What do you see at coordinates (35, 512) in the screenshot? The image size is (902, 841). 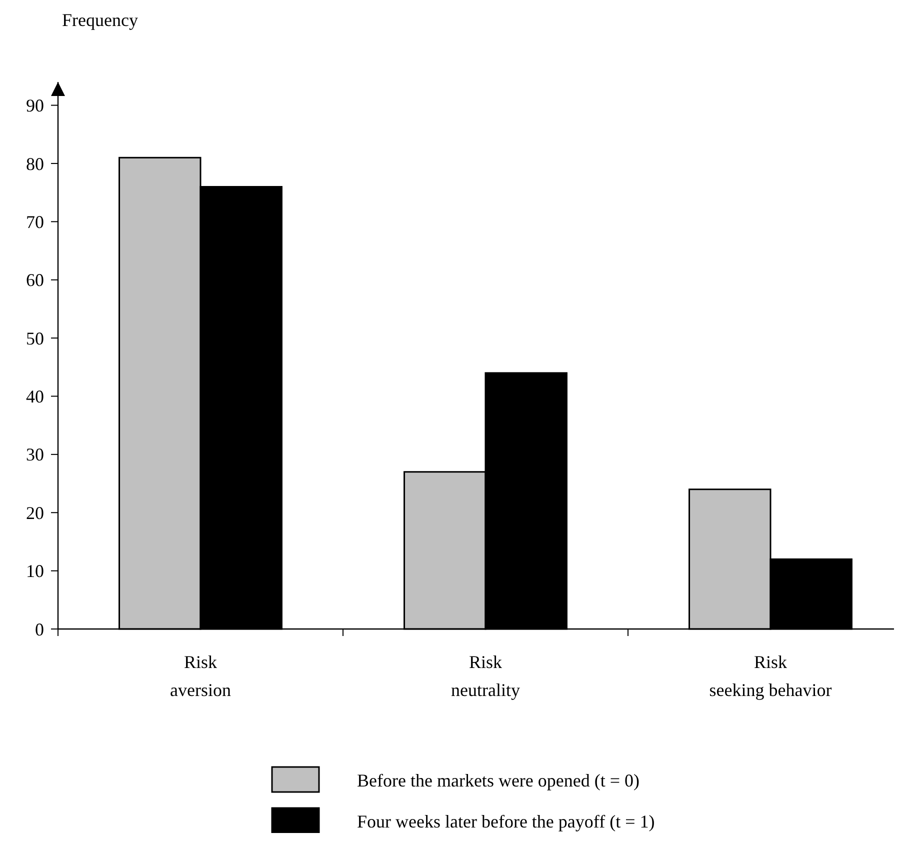 I see `y-tick-label: 20` at bounding box center [35, 512].